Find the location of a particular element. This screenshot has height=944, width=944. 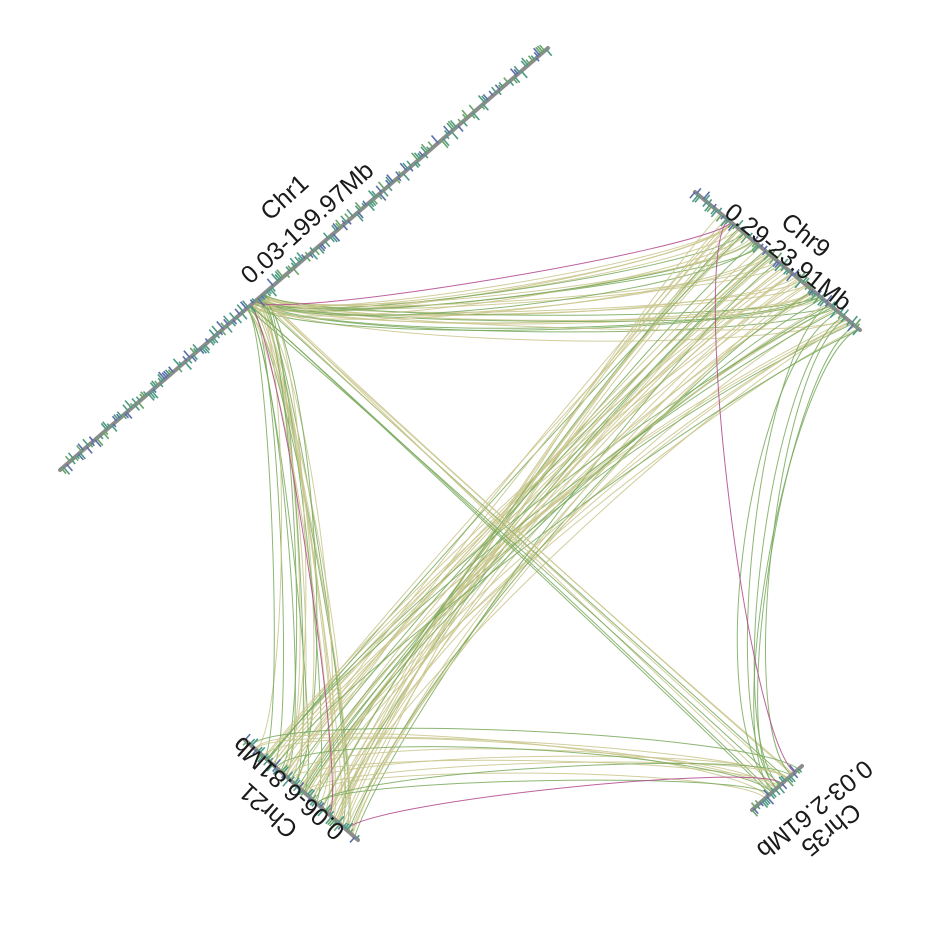

chromosome-track-chr9 is located at coordinates (775, 261).